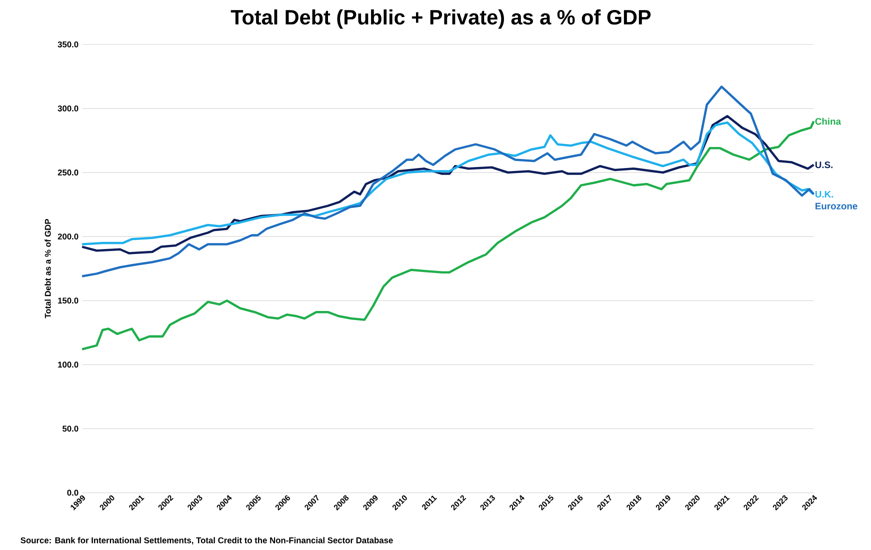 The height and width of the screenshot is (550, 871). What do you see at coordinates (206, 541) in the screenshot?
I see `source-note: Source: Bank for International Settlements, Total Credit to the Non-Financial Sector Database` at bounding box center [206, 541].